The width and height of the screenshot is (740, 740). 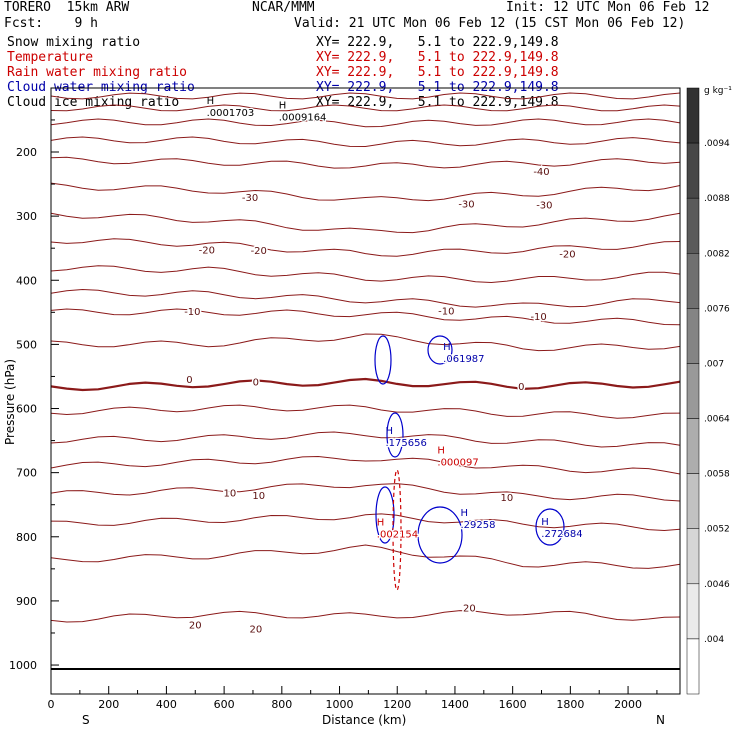 What do you see at coordinates (108, 704) in the screenshot?
I see `x-tick-label: 200` at bounding box center [108, 704].